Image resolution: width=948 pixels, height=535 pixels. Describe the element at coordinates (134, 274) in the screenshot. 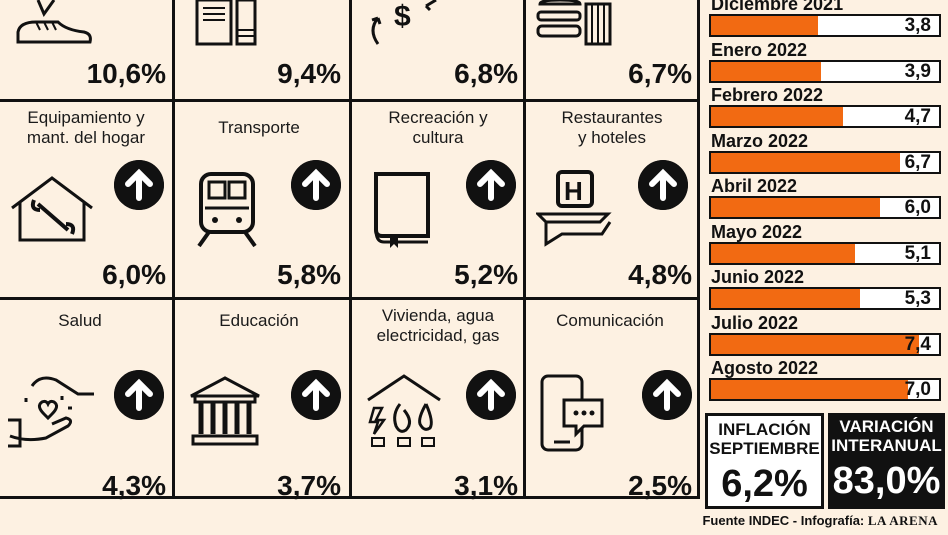

I see `category-value: 6,0%` at that location.